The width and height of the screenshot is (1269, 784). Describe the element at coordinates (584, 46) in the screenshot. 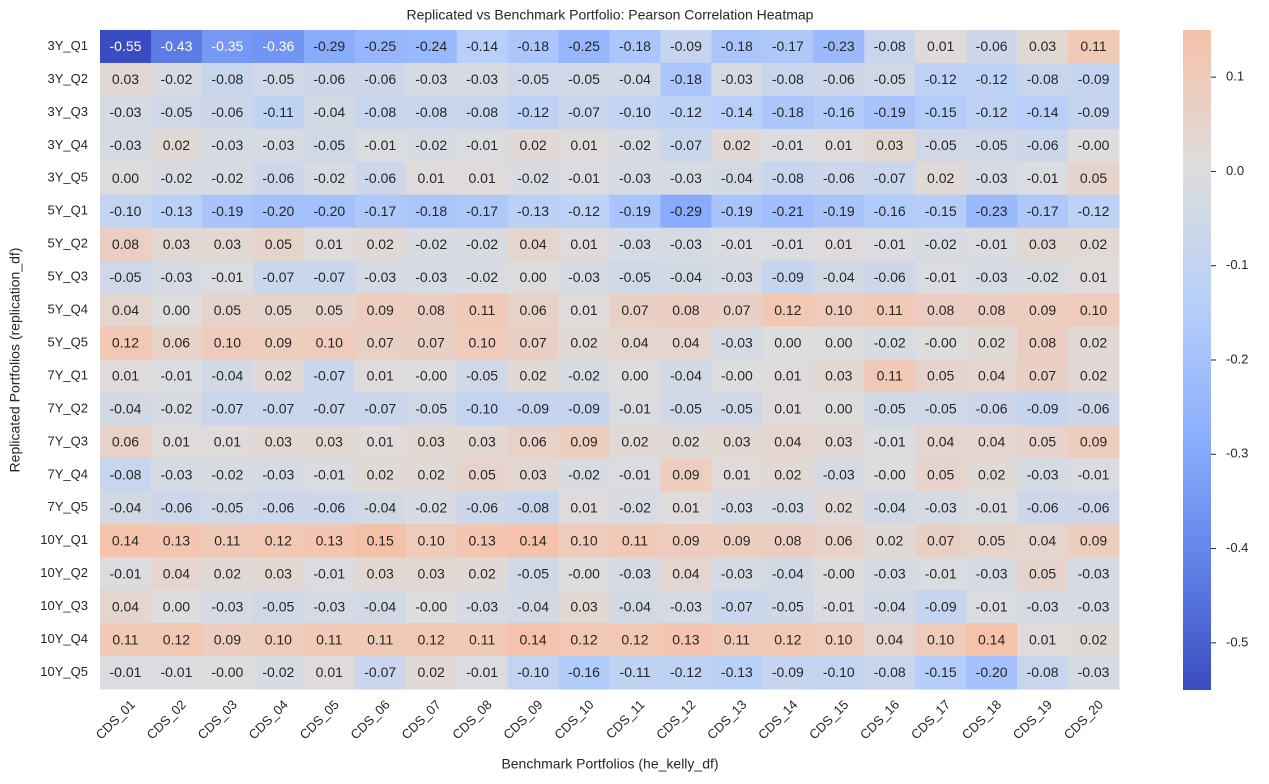

I see `cell-label: -0.25` at that location.